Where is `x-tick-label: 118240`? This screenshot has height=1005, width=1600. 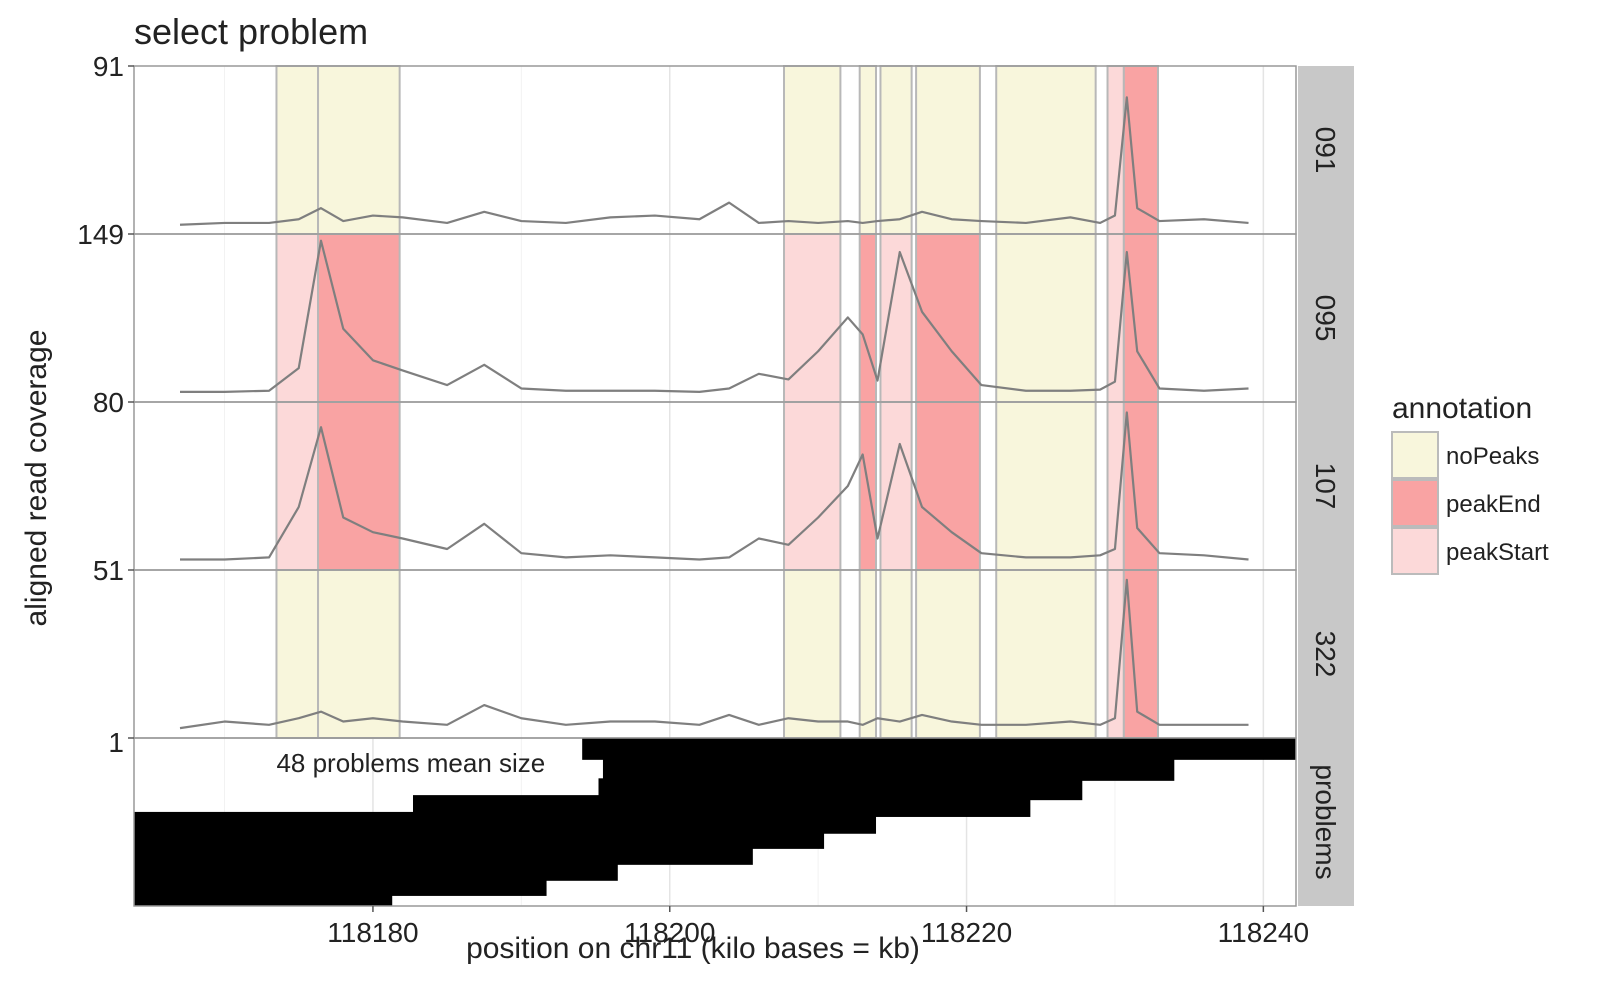
x-tick-label: 118240 is located at coordinates (1263, 932).